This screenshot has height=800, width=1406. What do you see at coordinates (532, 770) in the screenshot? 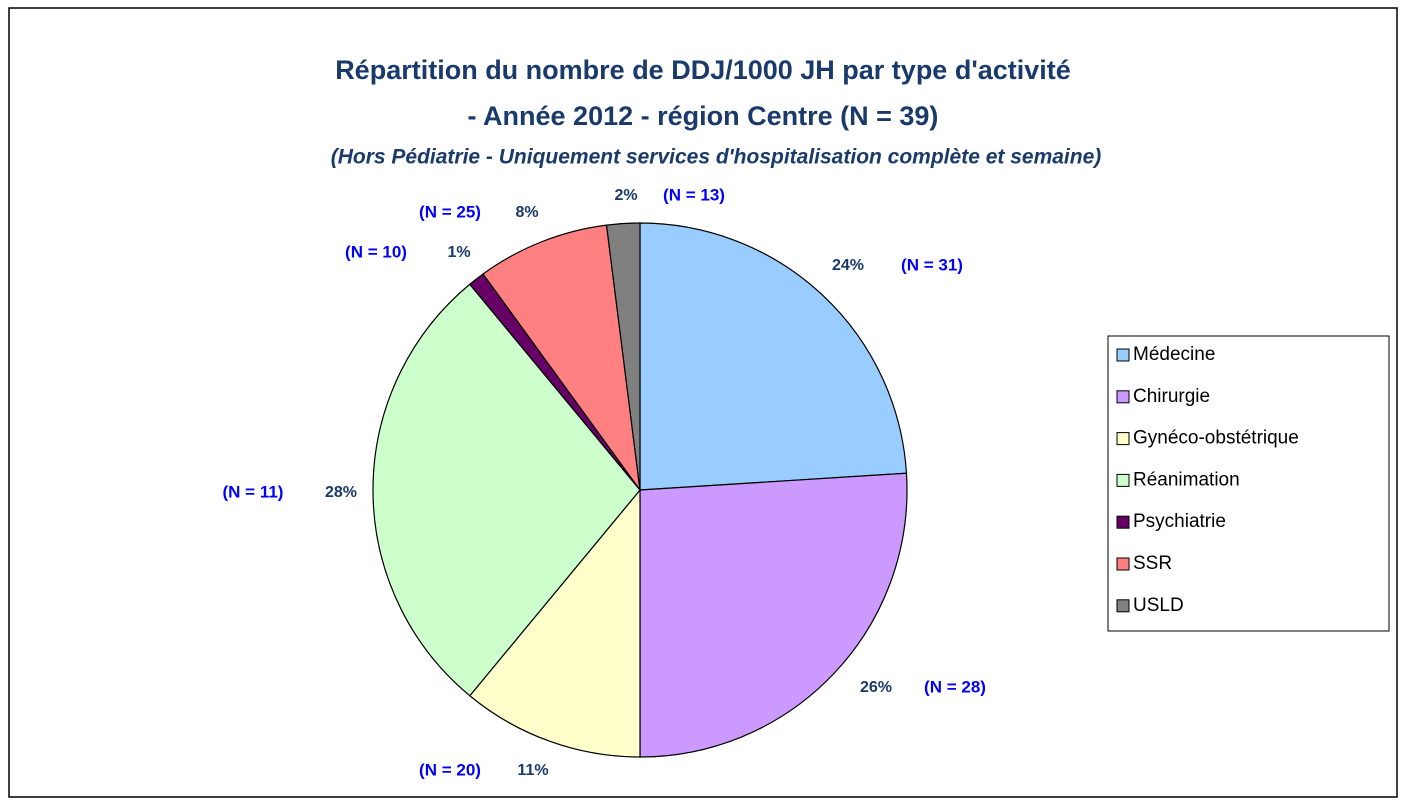
I see `value-label: 11%` at bounding box center [532, 770].